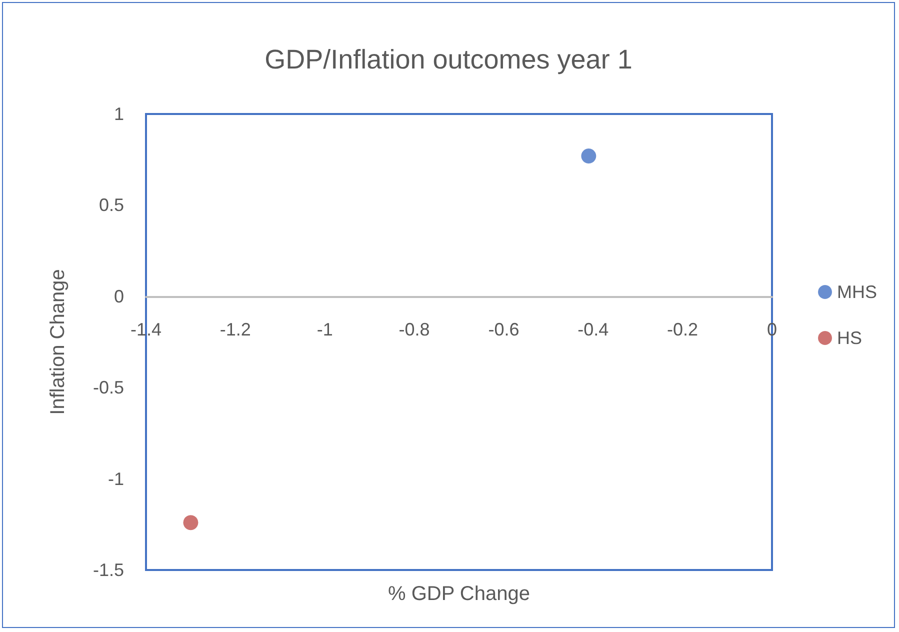 The width and height of the screenshot is (899, 632). Describe the element at coordinates (119, 296) in the screenshot. I see `y-tick-label: 0` at that location.